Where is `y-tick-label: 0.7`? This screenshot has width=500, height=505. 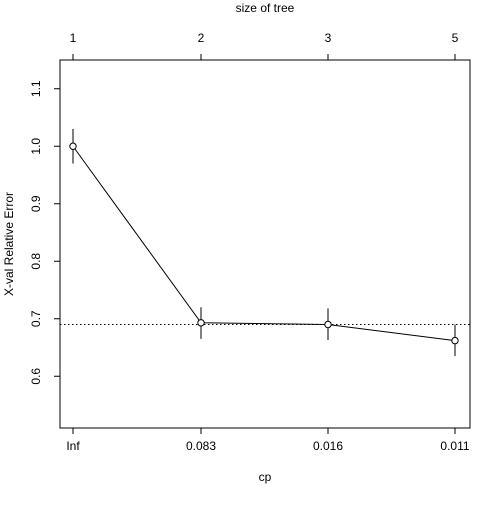 y-tick-label: 0.7 is located at coordinates (36, 318).